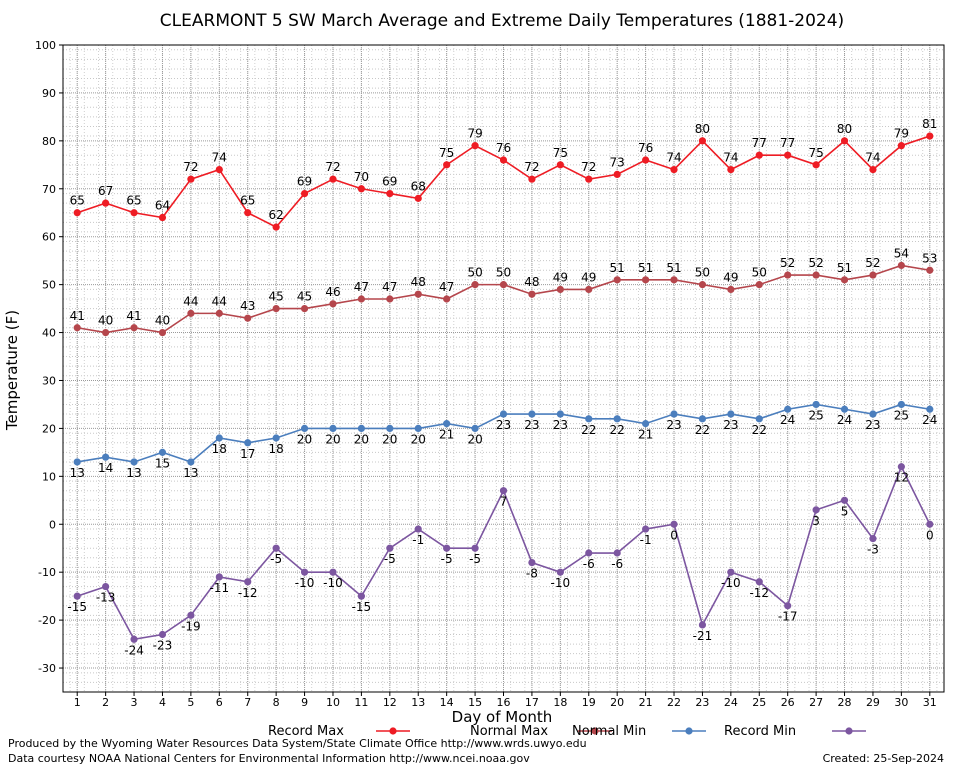 This screenshot has height=772, width=954. Describe the element at coordinates (731, 702) in the screenshot. I see `x-tick-label: 24` at that location.